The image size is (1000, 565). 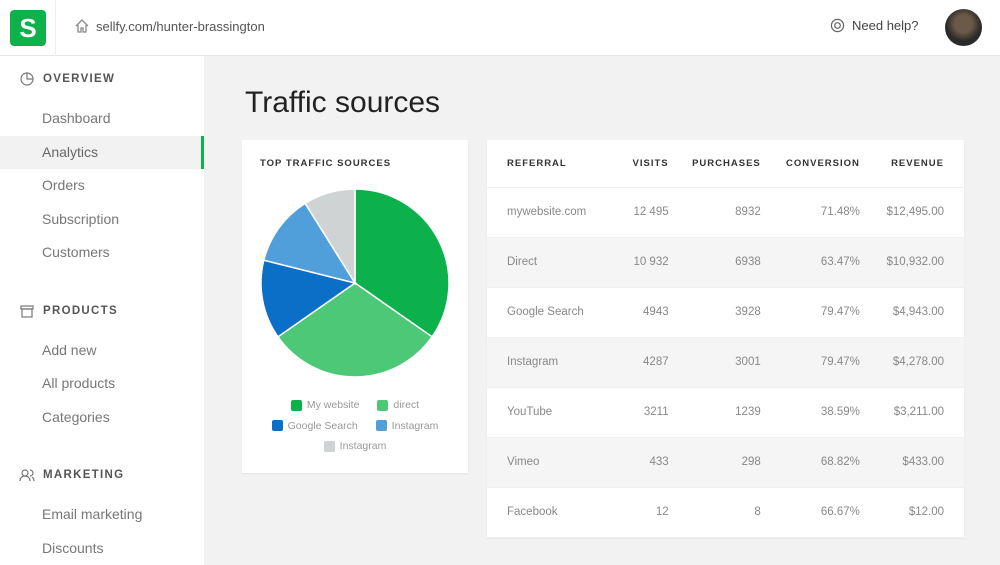 What do you see at coordinates (80, 310) in the screenshot?
I see `section-title: PRODUCTS` at bounding box center [80, 310].